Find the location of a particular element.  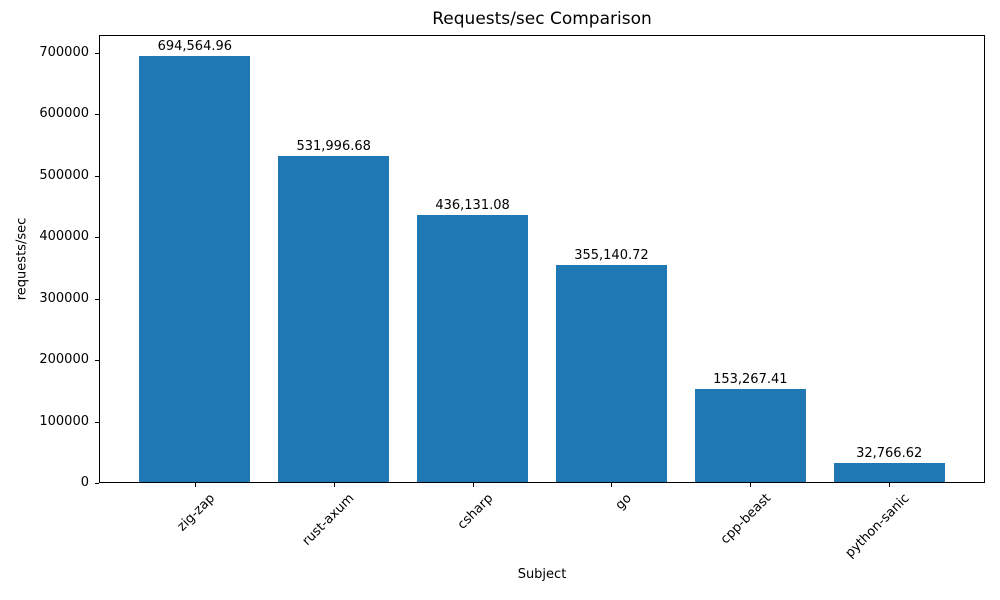

y-tick-label: 0 is located at coordinates (84, 482).